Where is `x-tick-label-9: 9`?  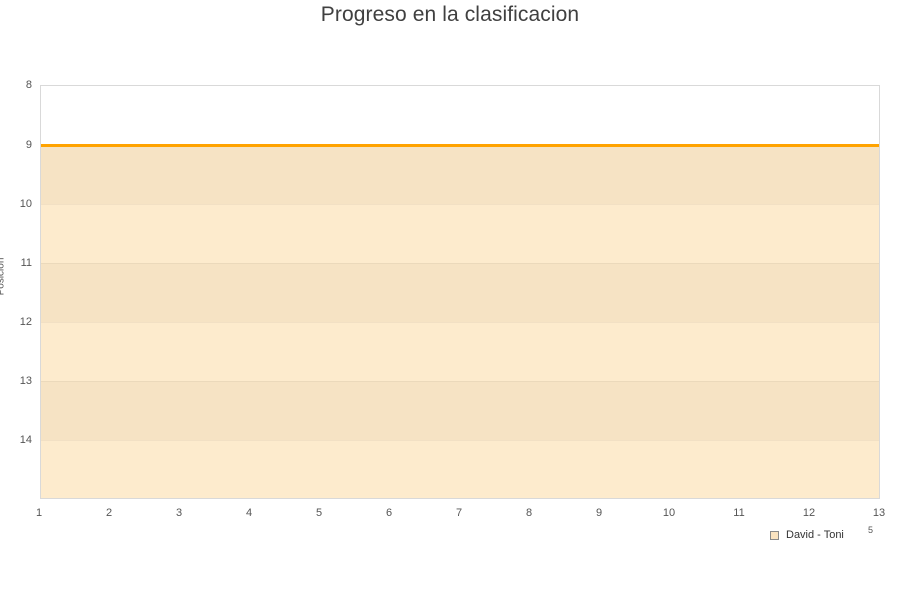 x-tick-label-9: 9 is located at coordinates (599, 513).